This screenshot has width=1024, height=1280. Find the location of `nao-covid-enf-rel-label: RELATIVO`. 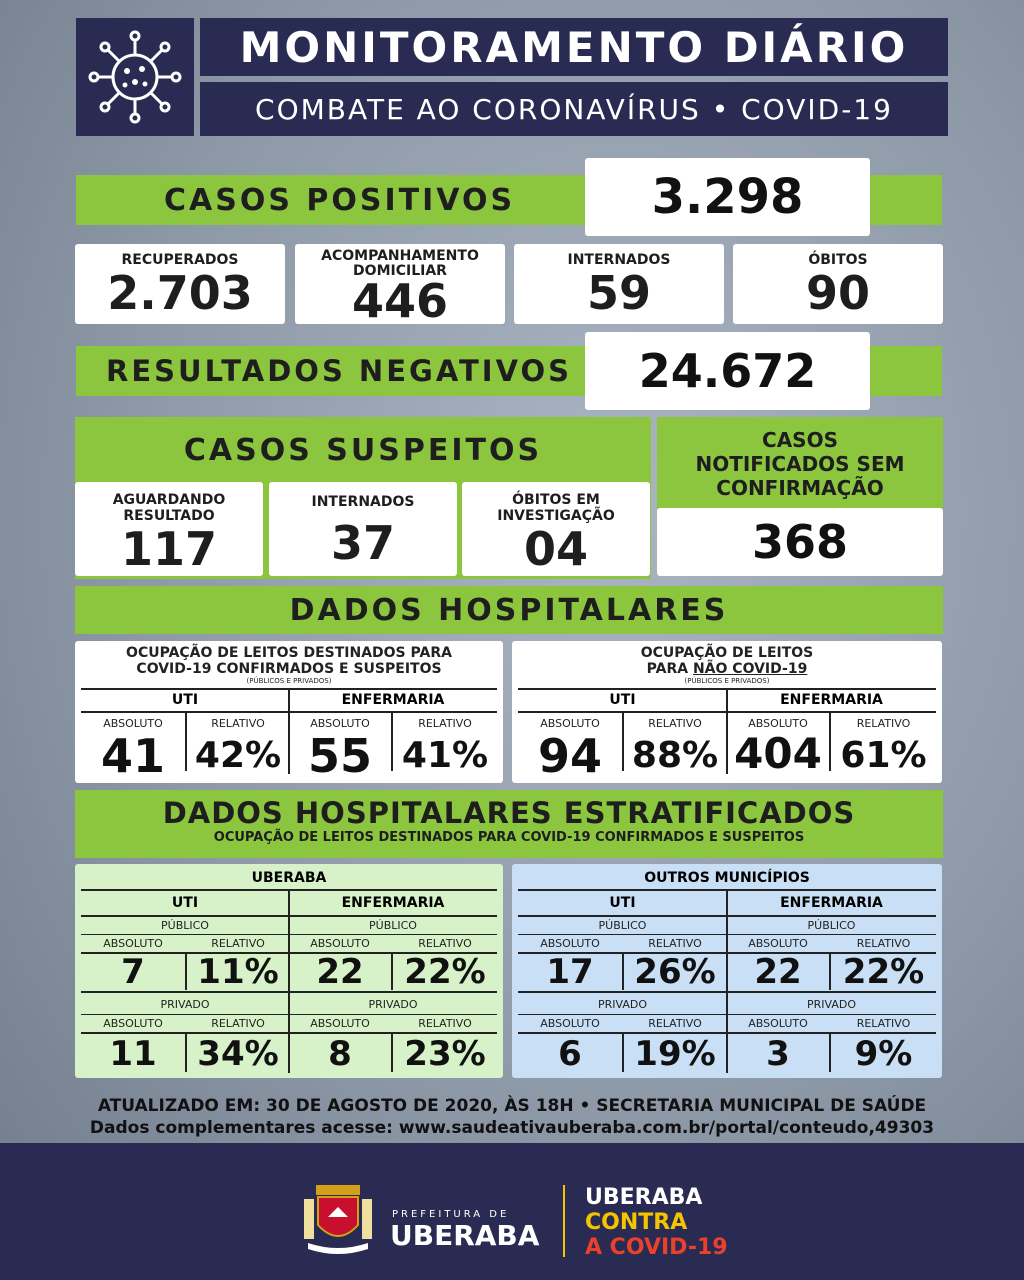

nao-covid-enf-rel-label: RELATIVO is located at coordinates (883, 723).